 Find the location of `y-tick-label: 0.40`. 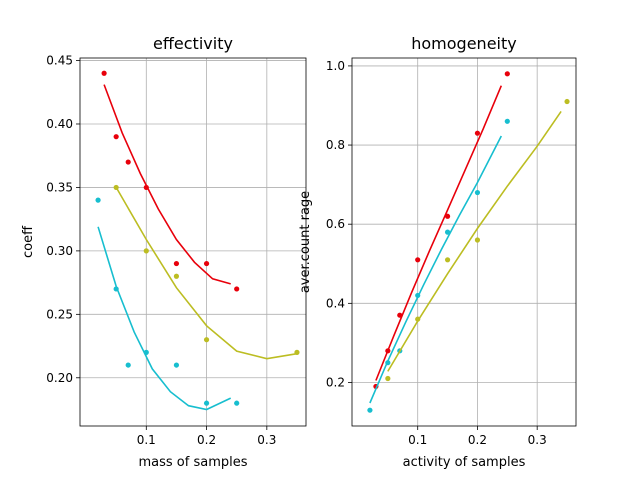

y-tick-label: 0.40 is located at coordinates (59, 124).